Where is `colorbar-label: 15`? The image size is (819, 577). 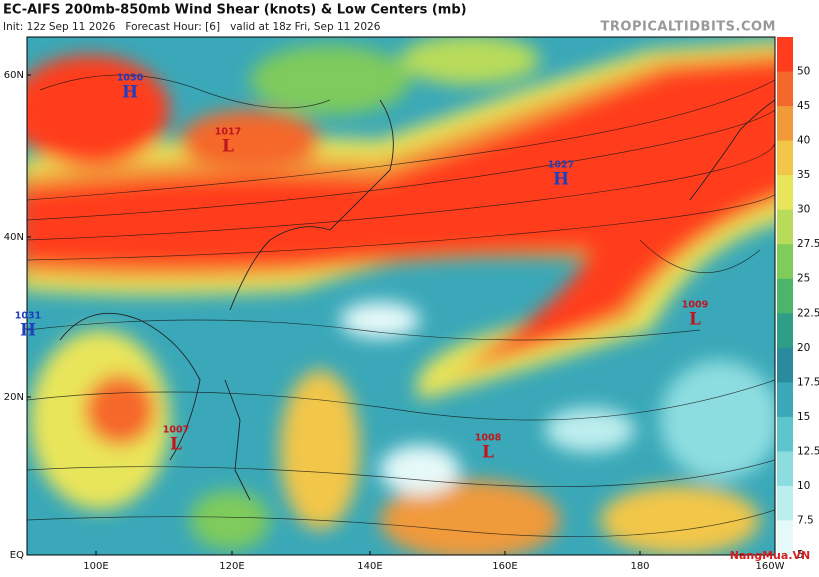
colorbar-label: 15 is located at coordinates (803, 417).